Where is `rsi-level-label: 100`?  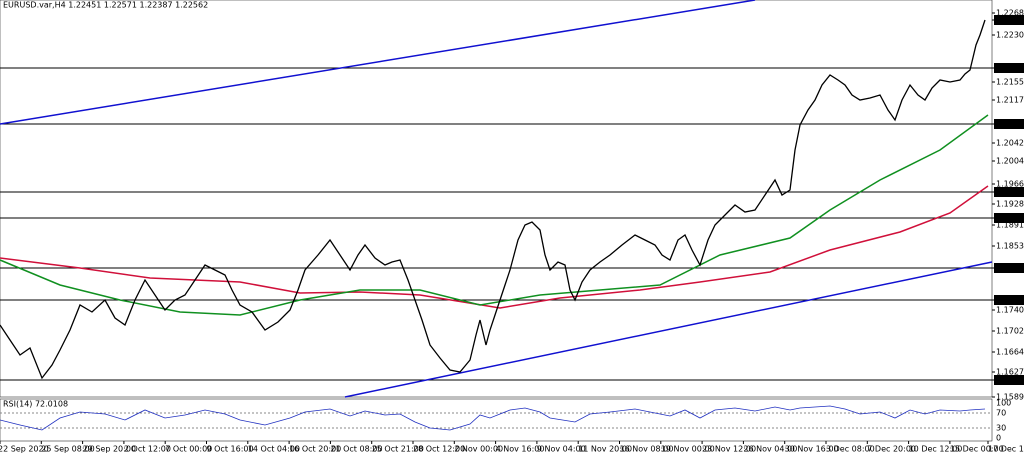 rsi-level-label: 100 is located at coordinates (1003, 403).